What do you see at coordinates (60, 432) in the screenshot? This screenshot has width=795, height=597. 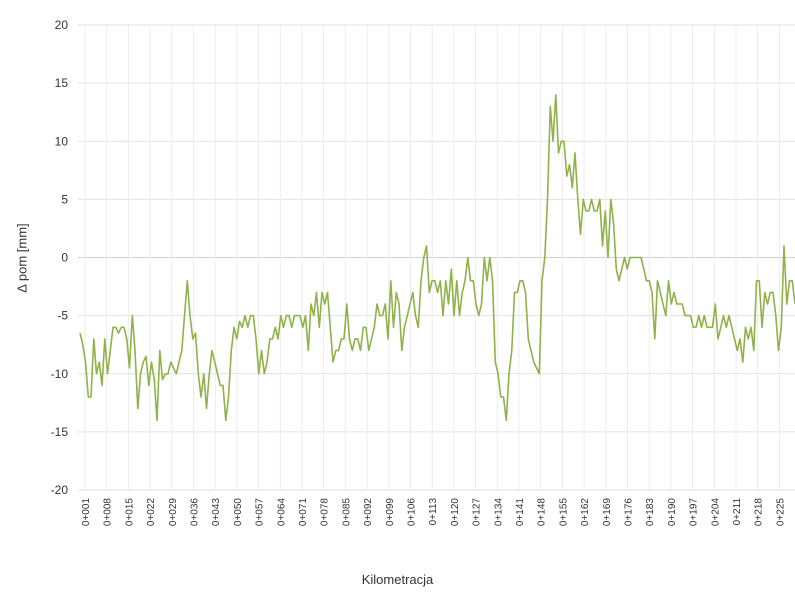 I see `y-tick-label: -15` at bounding box center [60, 432].